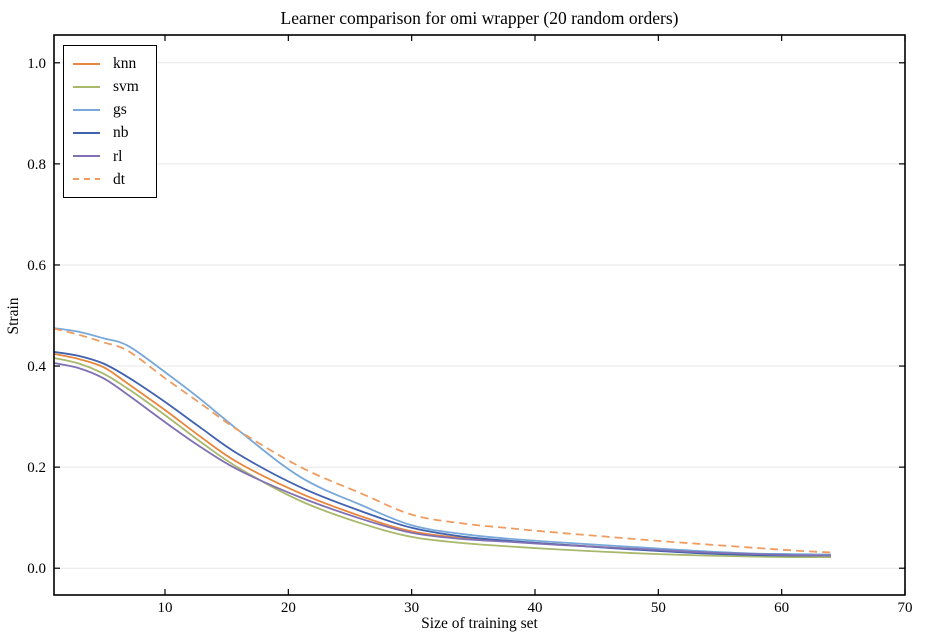 The image size is (926, 644). What do you see at coordinates (86, 133) in the screenshot?
I see `legend-line-sample-nb` at bounding box center [86, 133].